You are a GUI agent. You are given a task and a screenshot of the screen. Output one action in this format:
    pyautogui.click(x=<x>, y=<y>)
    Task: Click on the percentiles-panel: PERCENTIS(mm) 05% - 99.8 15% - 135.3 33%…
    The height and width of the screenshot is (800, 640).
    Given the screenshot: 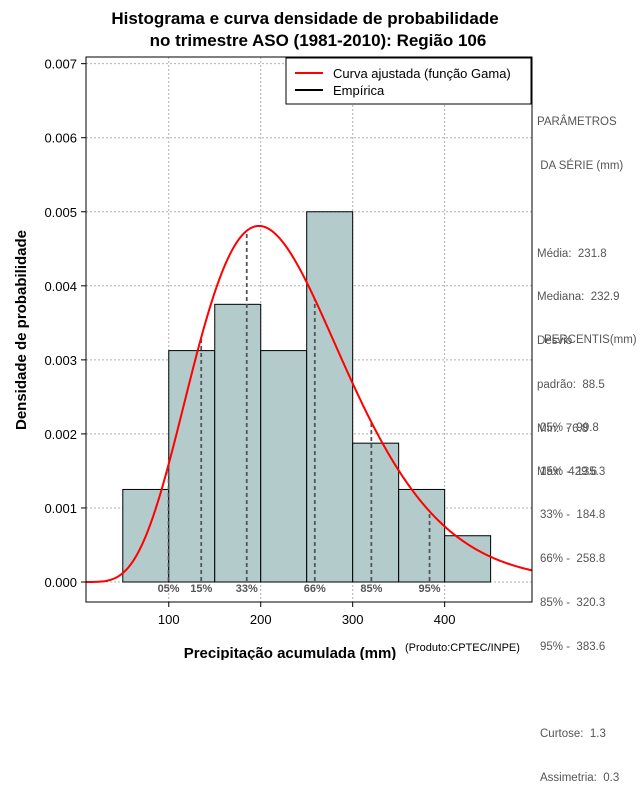 What is the action you would take?
    pyautogui.click(x=588, y=552)
    